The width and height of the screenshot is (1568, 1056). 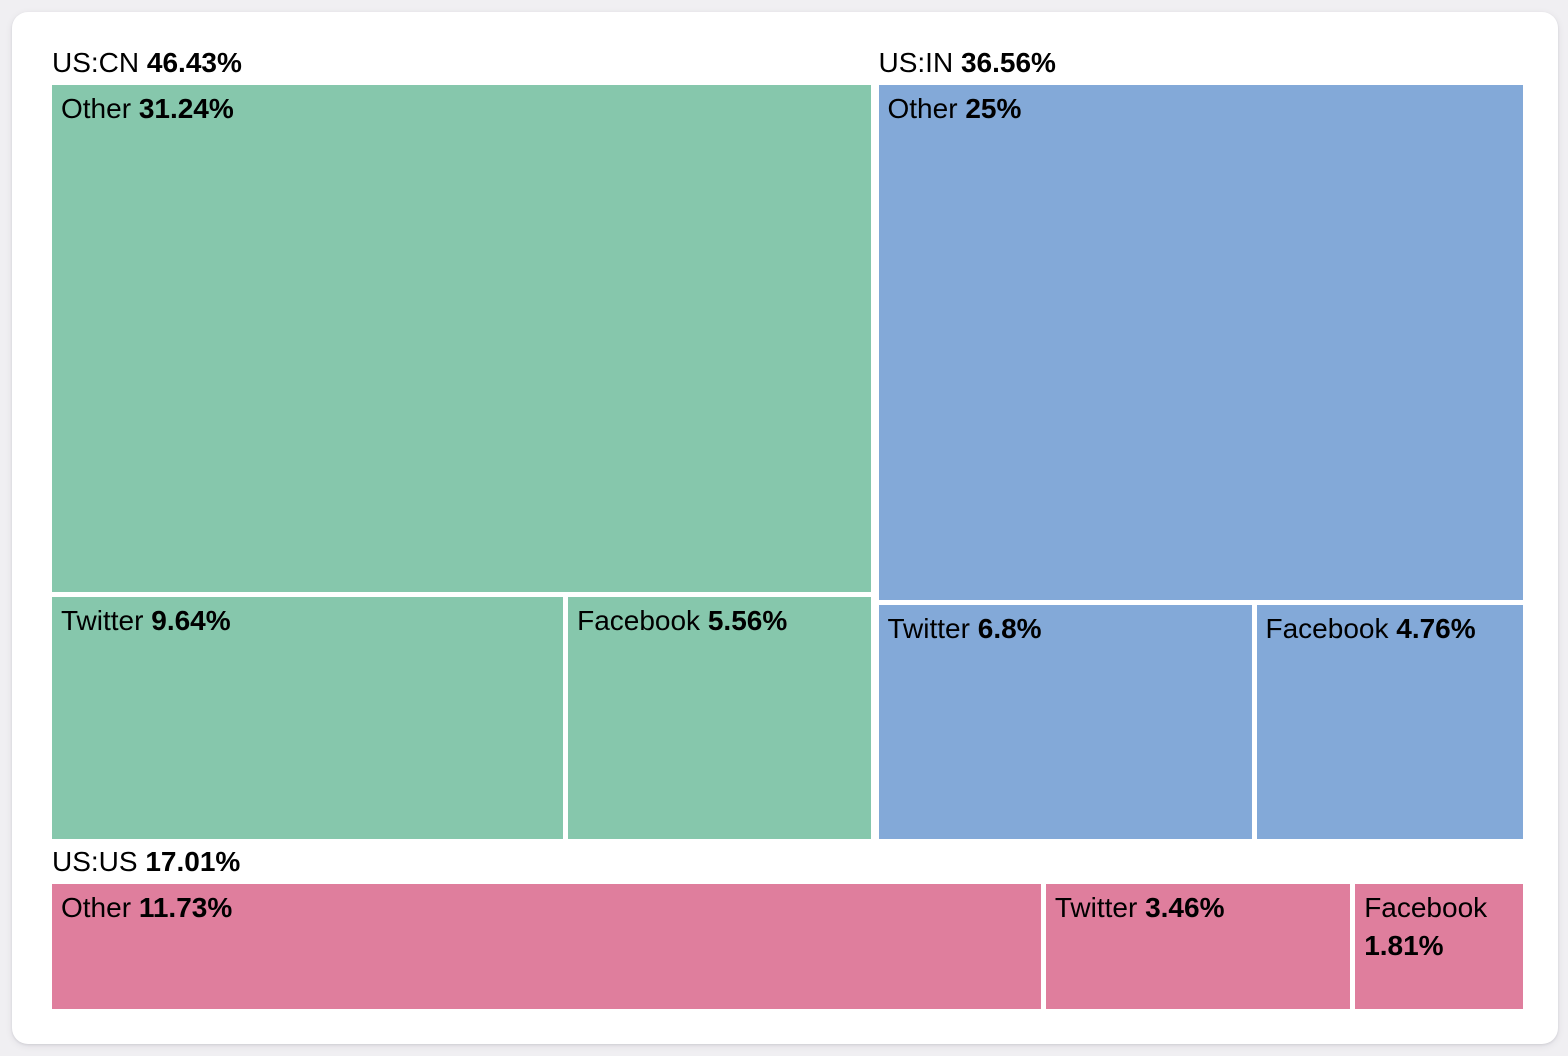 What do you see at coordinates (185, 907) in the screenshot?
I see `cell-percent: 11.73%` at bounding box center [185, 907].